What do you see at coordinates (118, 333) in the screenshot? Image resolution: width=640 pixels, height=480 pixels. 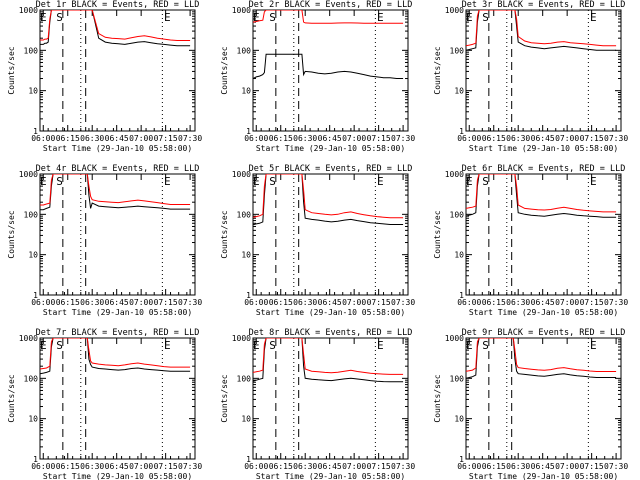 I see `panel-title: Det 7r BLACK = Events, RED = LLD` at bounding box center [118, 333].